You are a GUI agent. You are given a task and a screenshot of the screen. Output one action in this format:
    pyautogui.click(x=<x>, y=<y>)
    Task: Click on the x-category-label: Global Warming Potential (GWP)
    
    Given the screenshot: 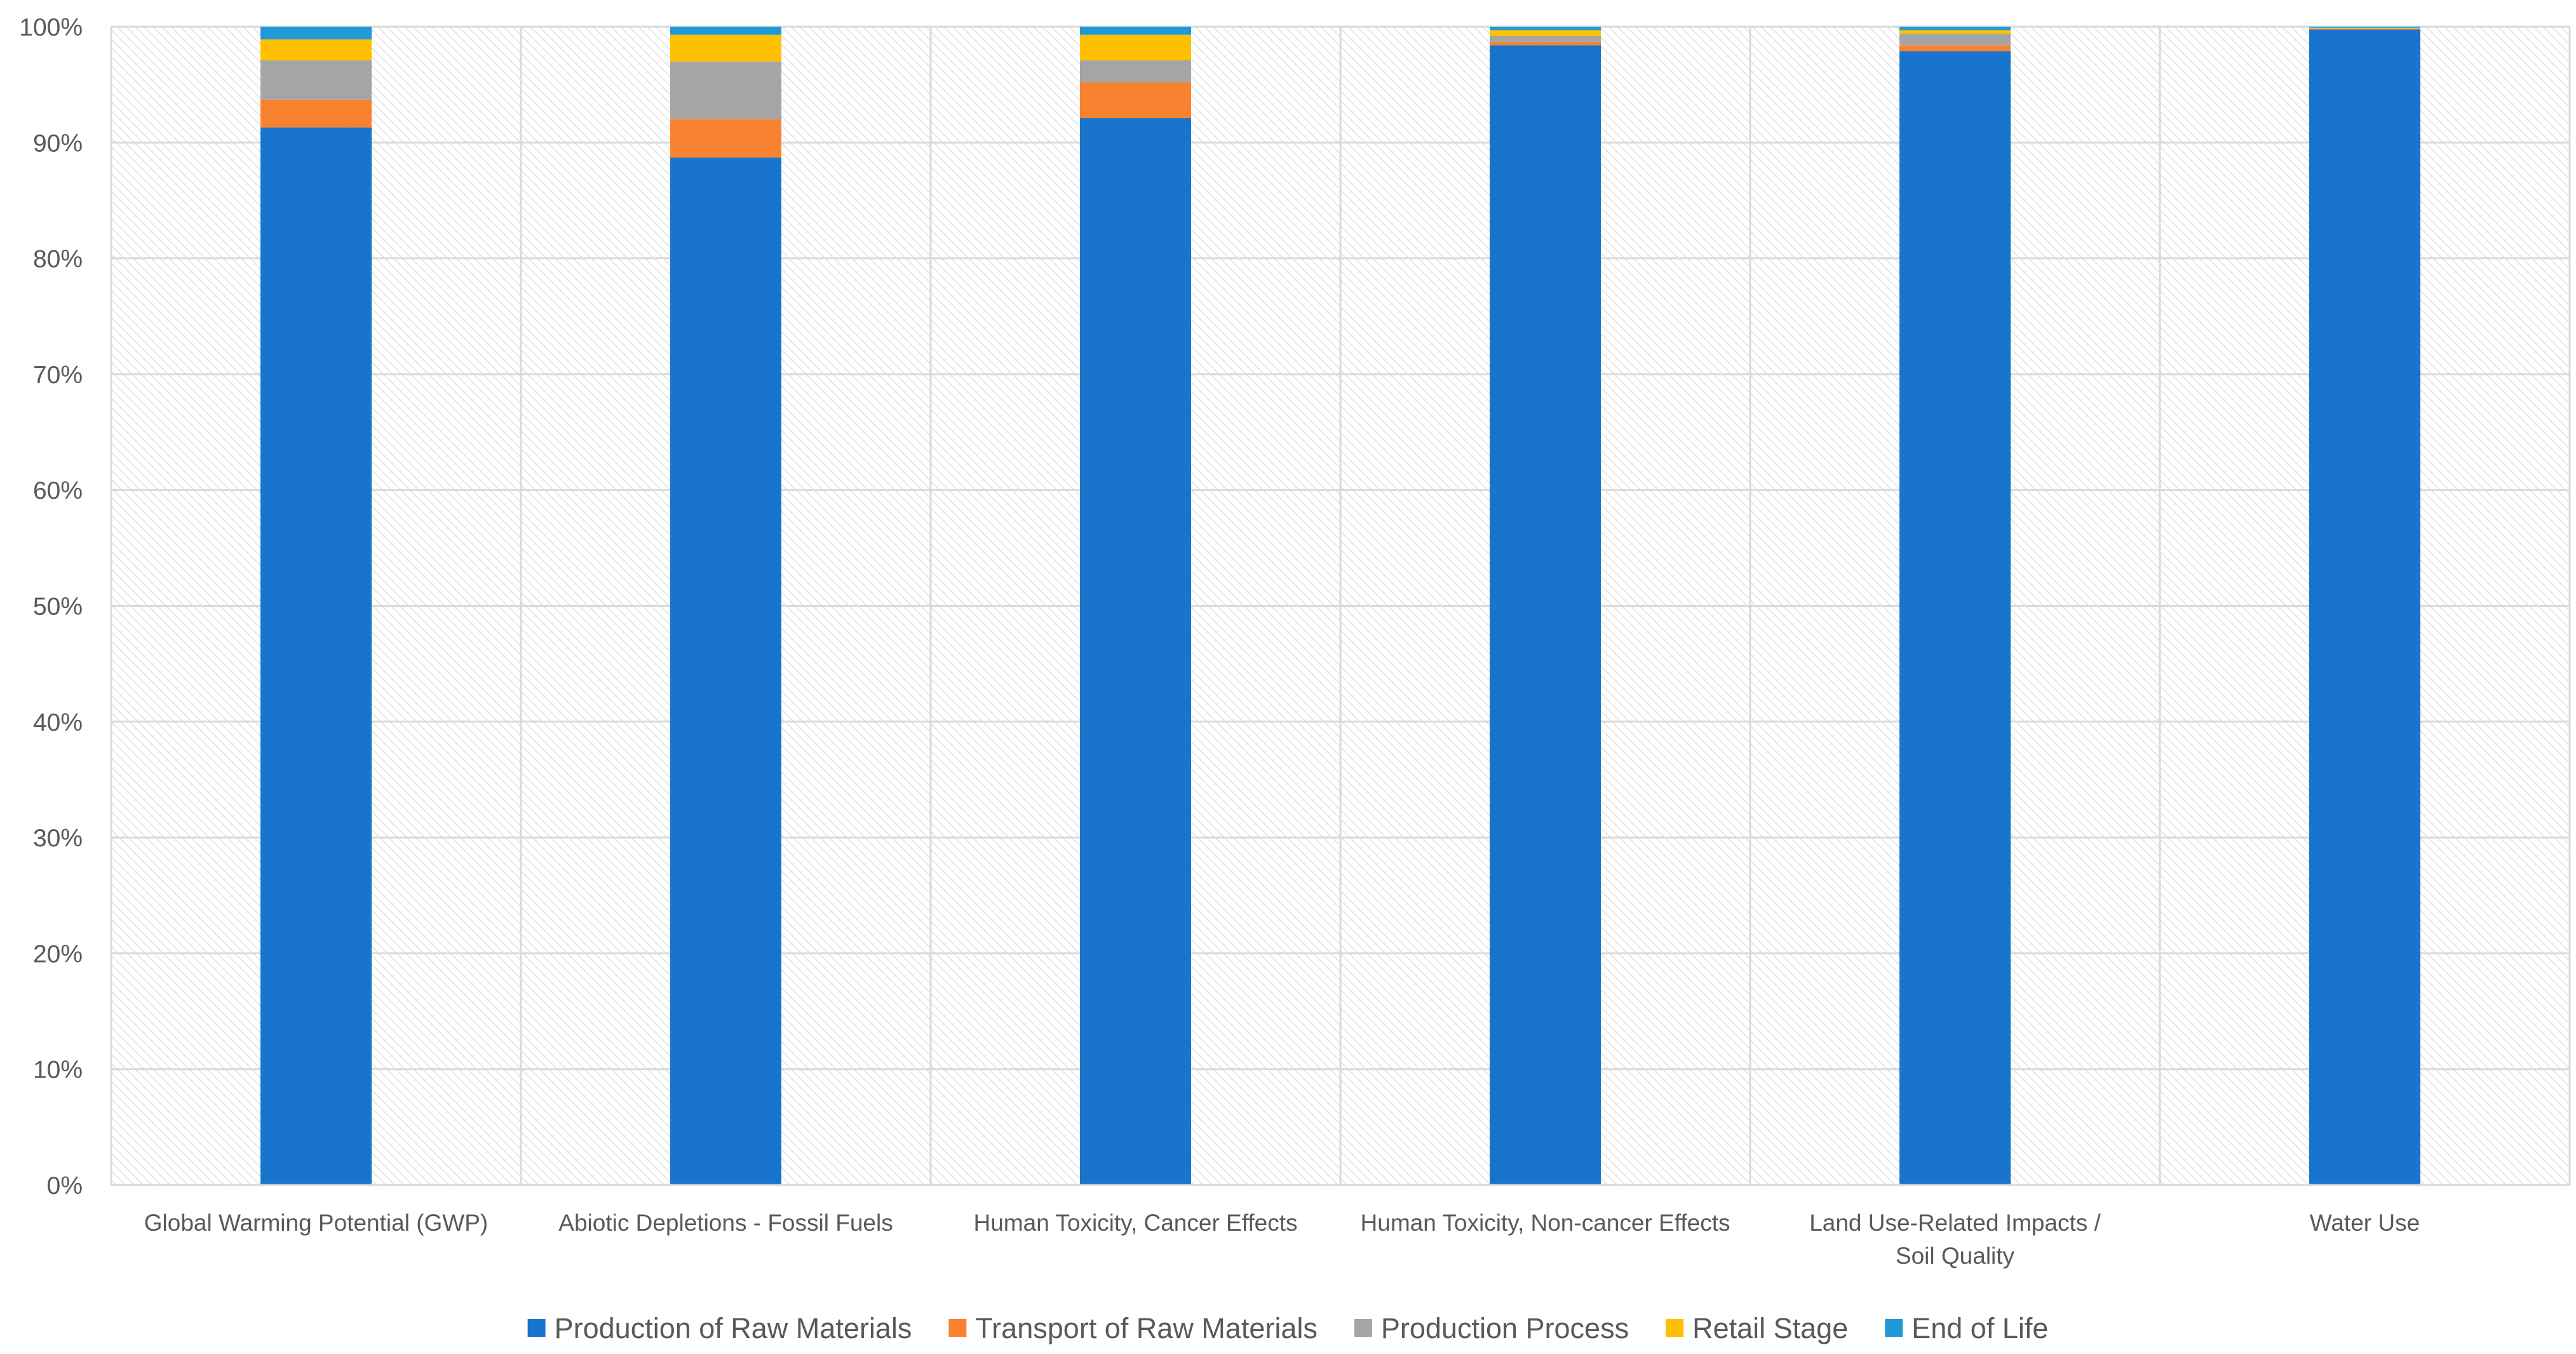 What is the action you would take?
    pyautogui.click(x=316, y=1223)
    